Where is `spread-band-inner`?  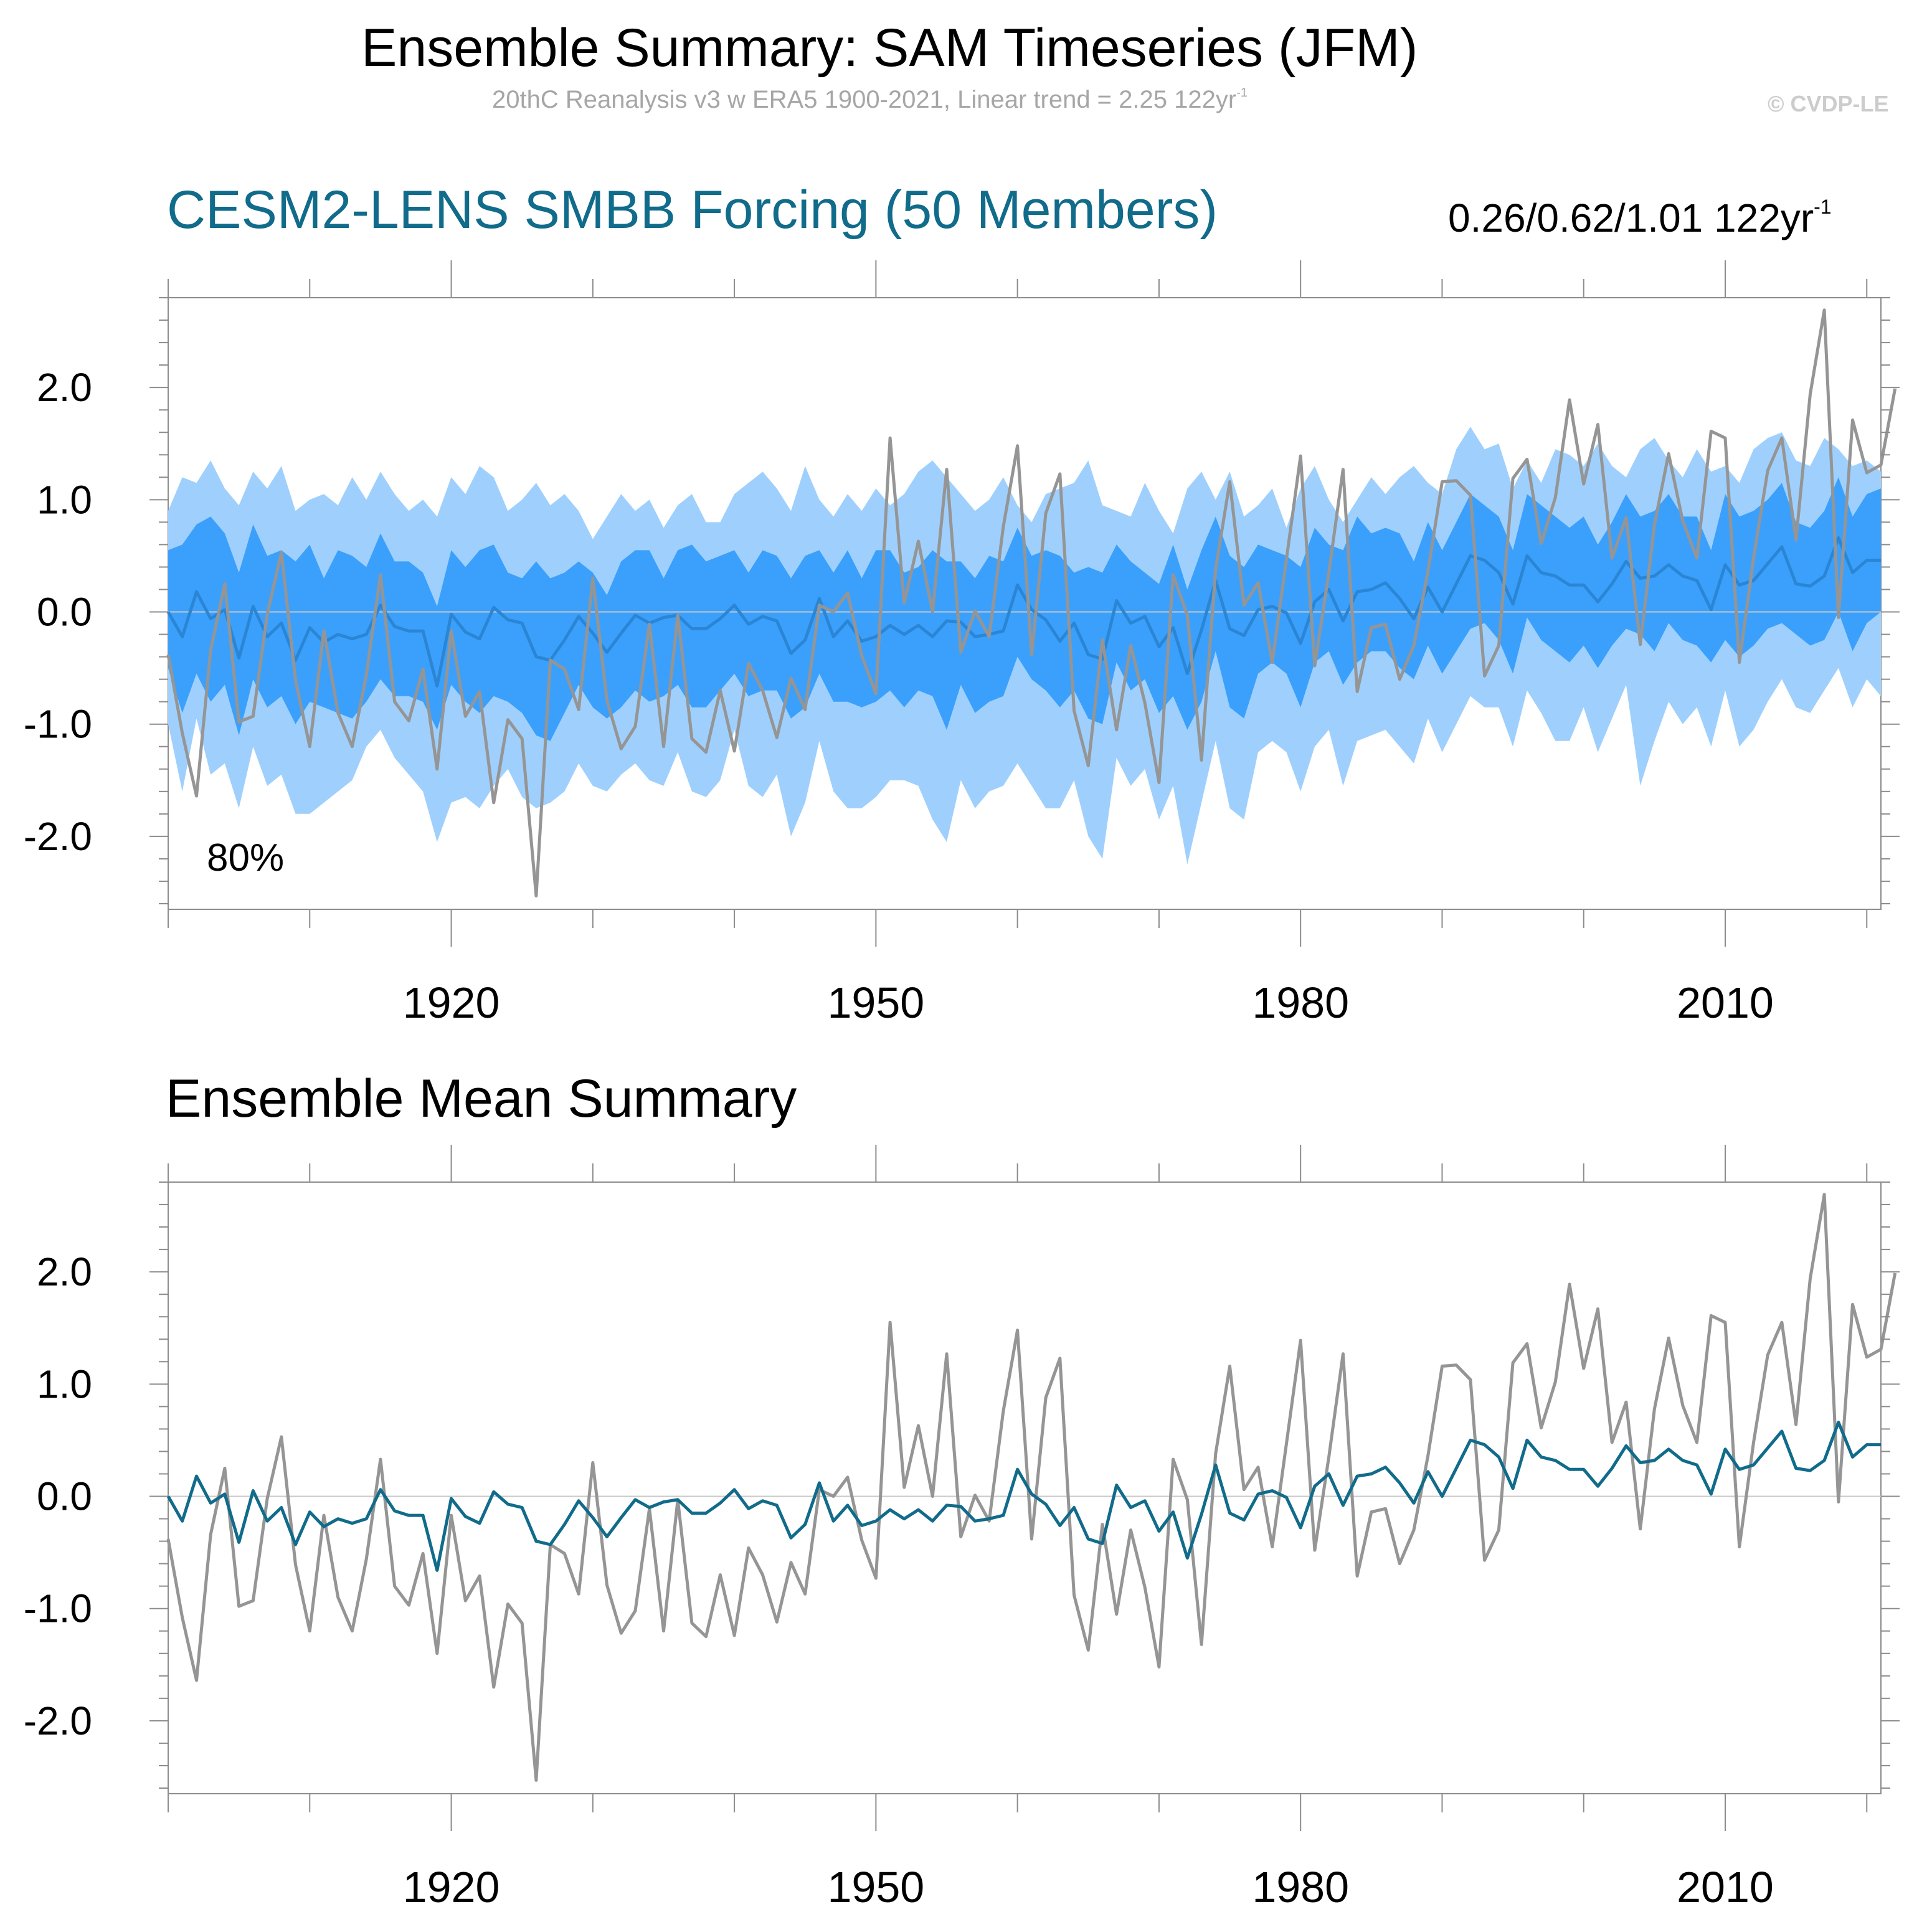
spread-band-inner is located at coordinates (1024, 609).